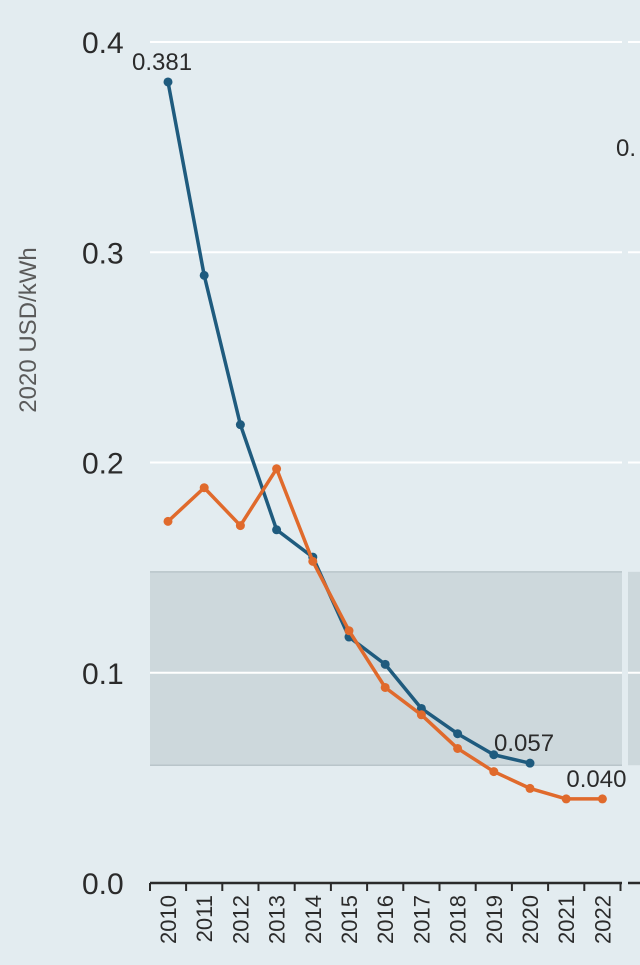 The width and height of the screenshot is (640, 965). What do you see at coordinates (103, 464) in the screenshot?
I see `y-tick-label: 0.2` at bounding box center [103, 464].